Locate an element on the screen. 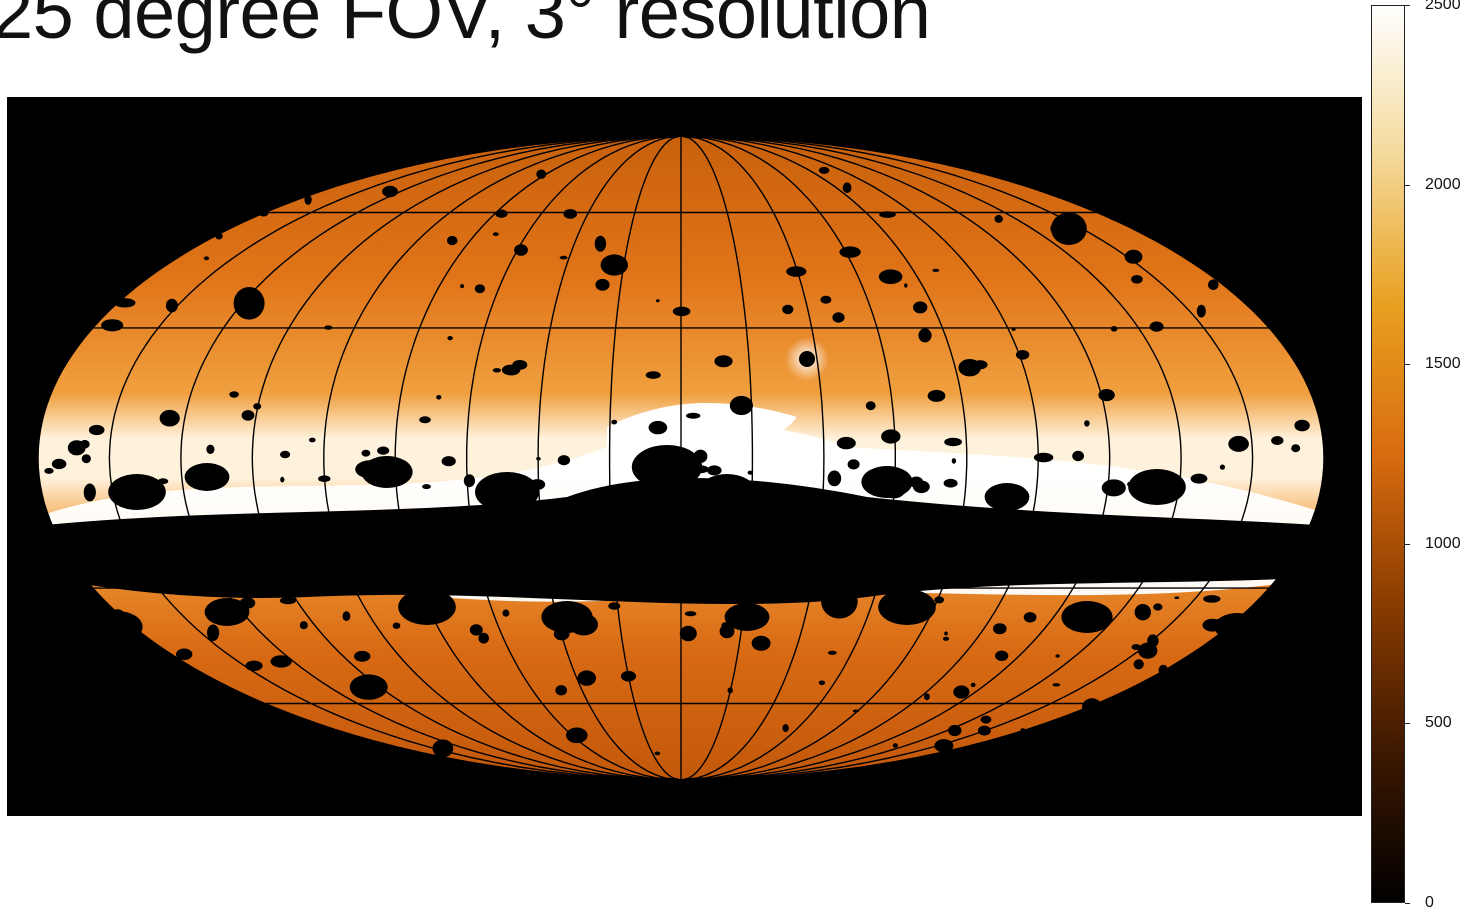 The height and width of the screenshot is (912, 1475). colorbar is located at coordinates (1388, 454).